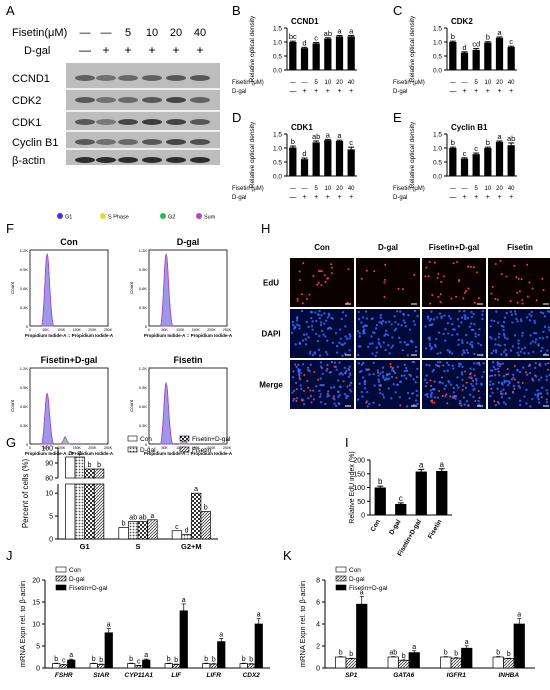 This screenshot has height=690, width=550. What do you see at coordinates (101, 675) in the screenshot?
I see `x-category-label: StAR` at bounding box center [101, 675].